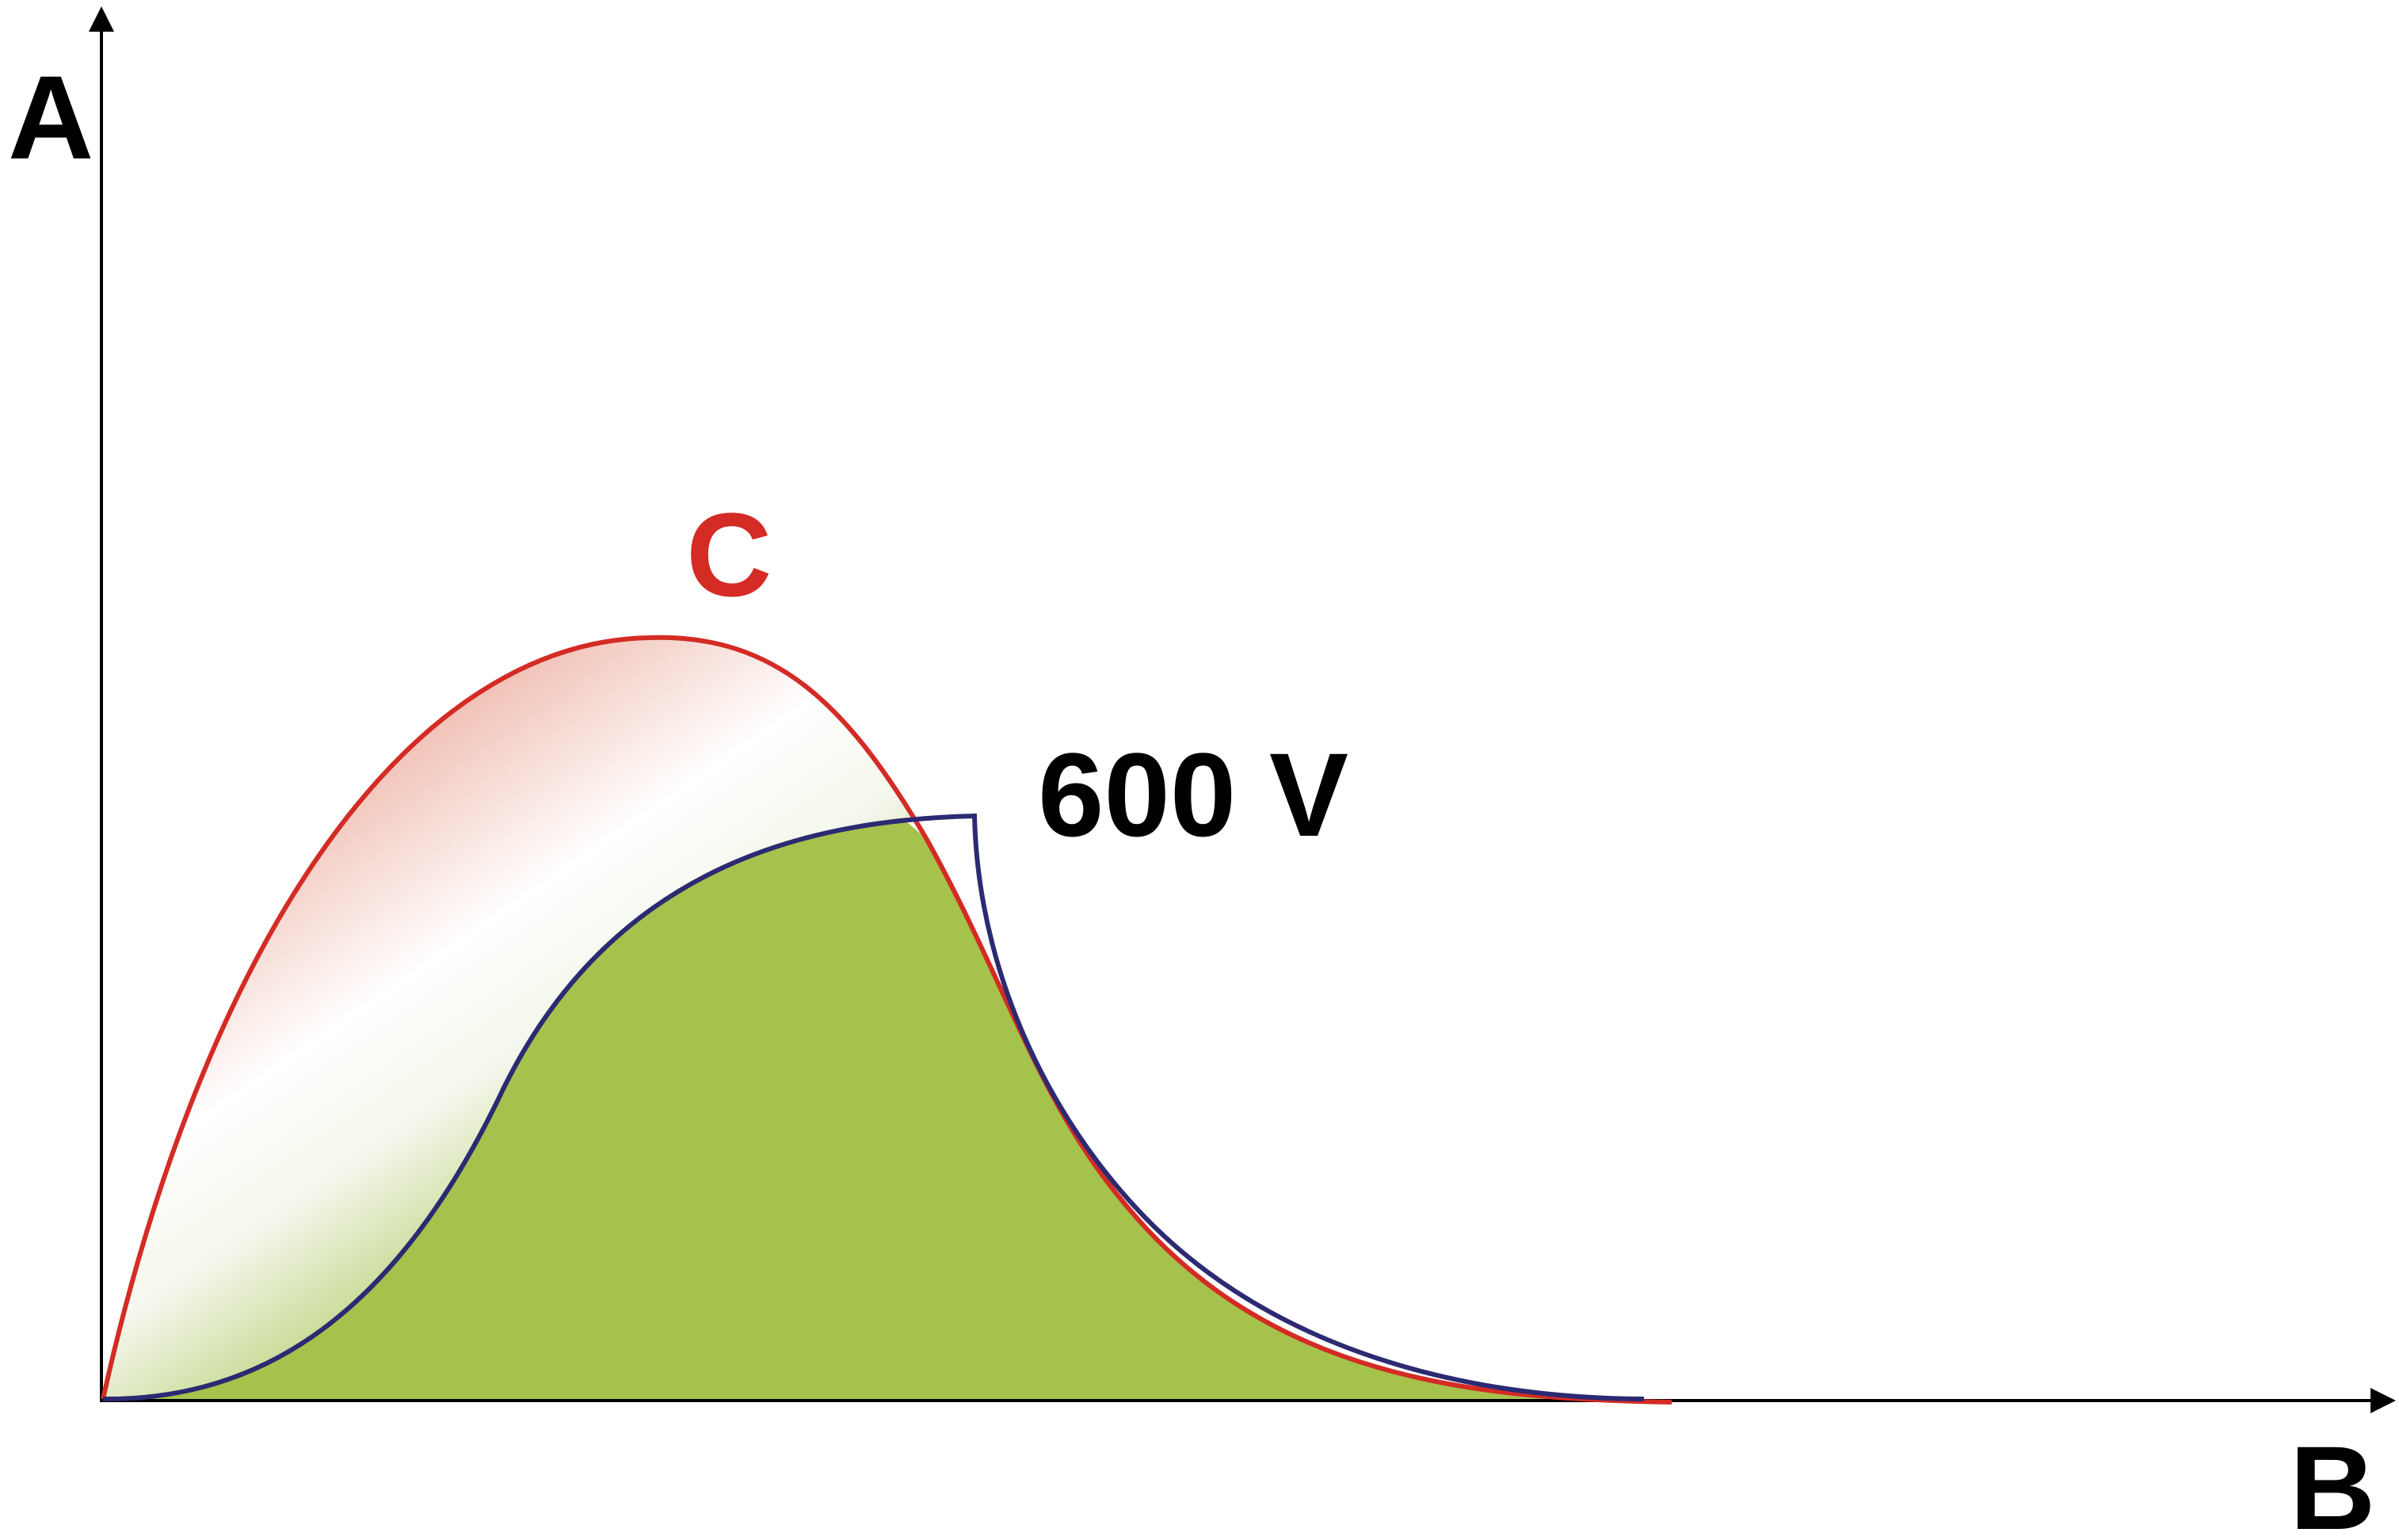 The height and width of the screenshot is (1540, 2399). Describe the element at coordinates (2383, 1400) in the screenshot. I see `x-axis-arrow-icon` at that location.